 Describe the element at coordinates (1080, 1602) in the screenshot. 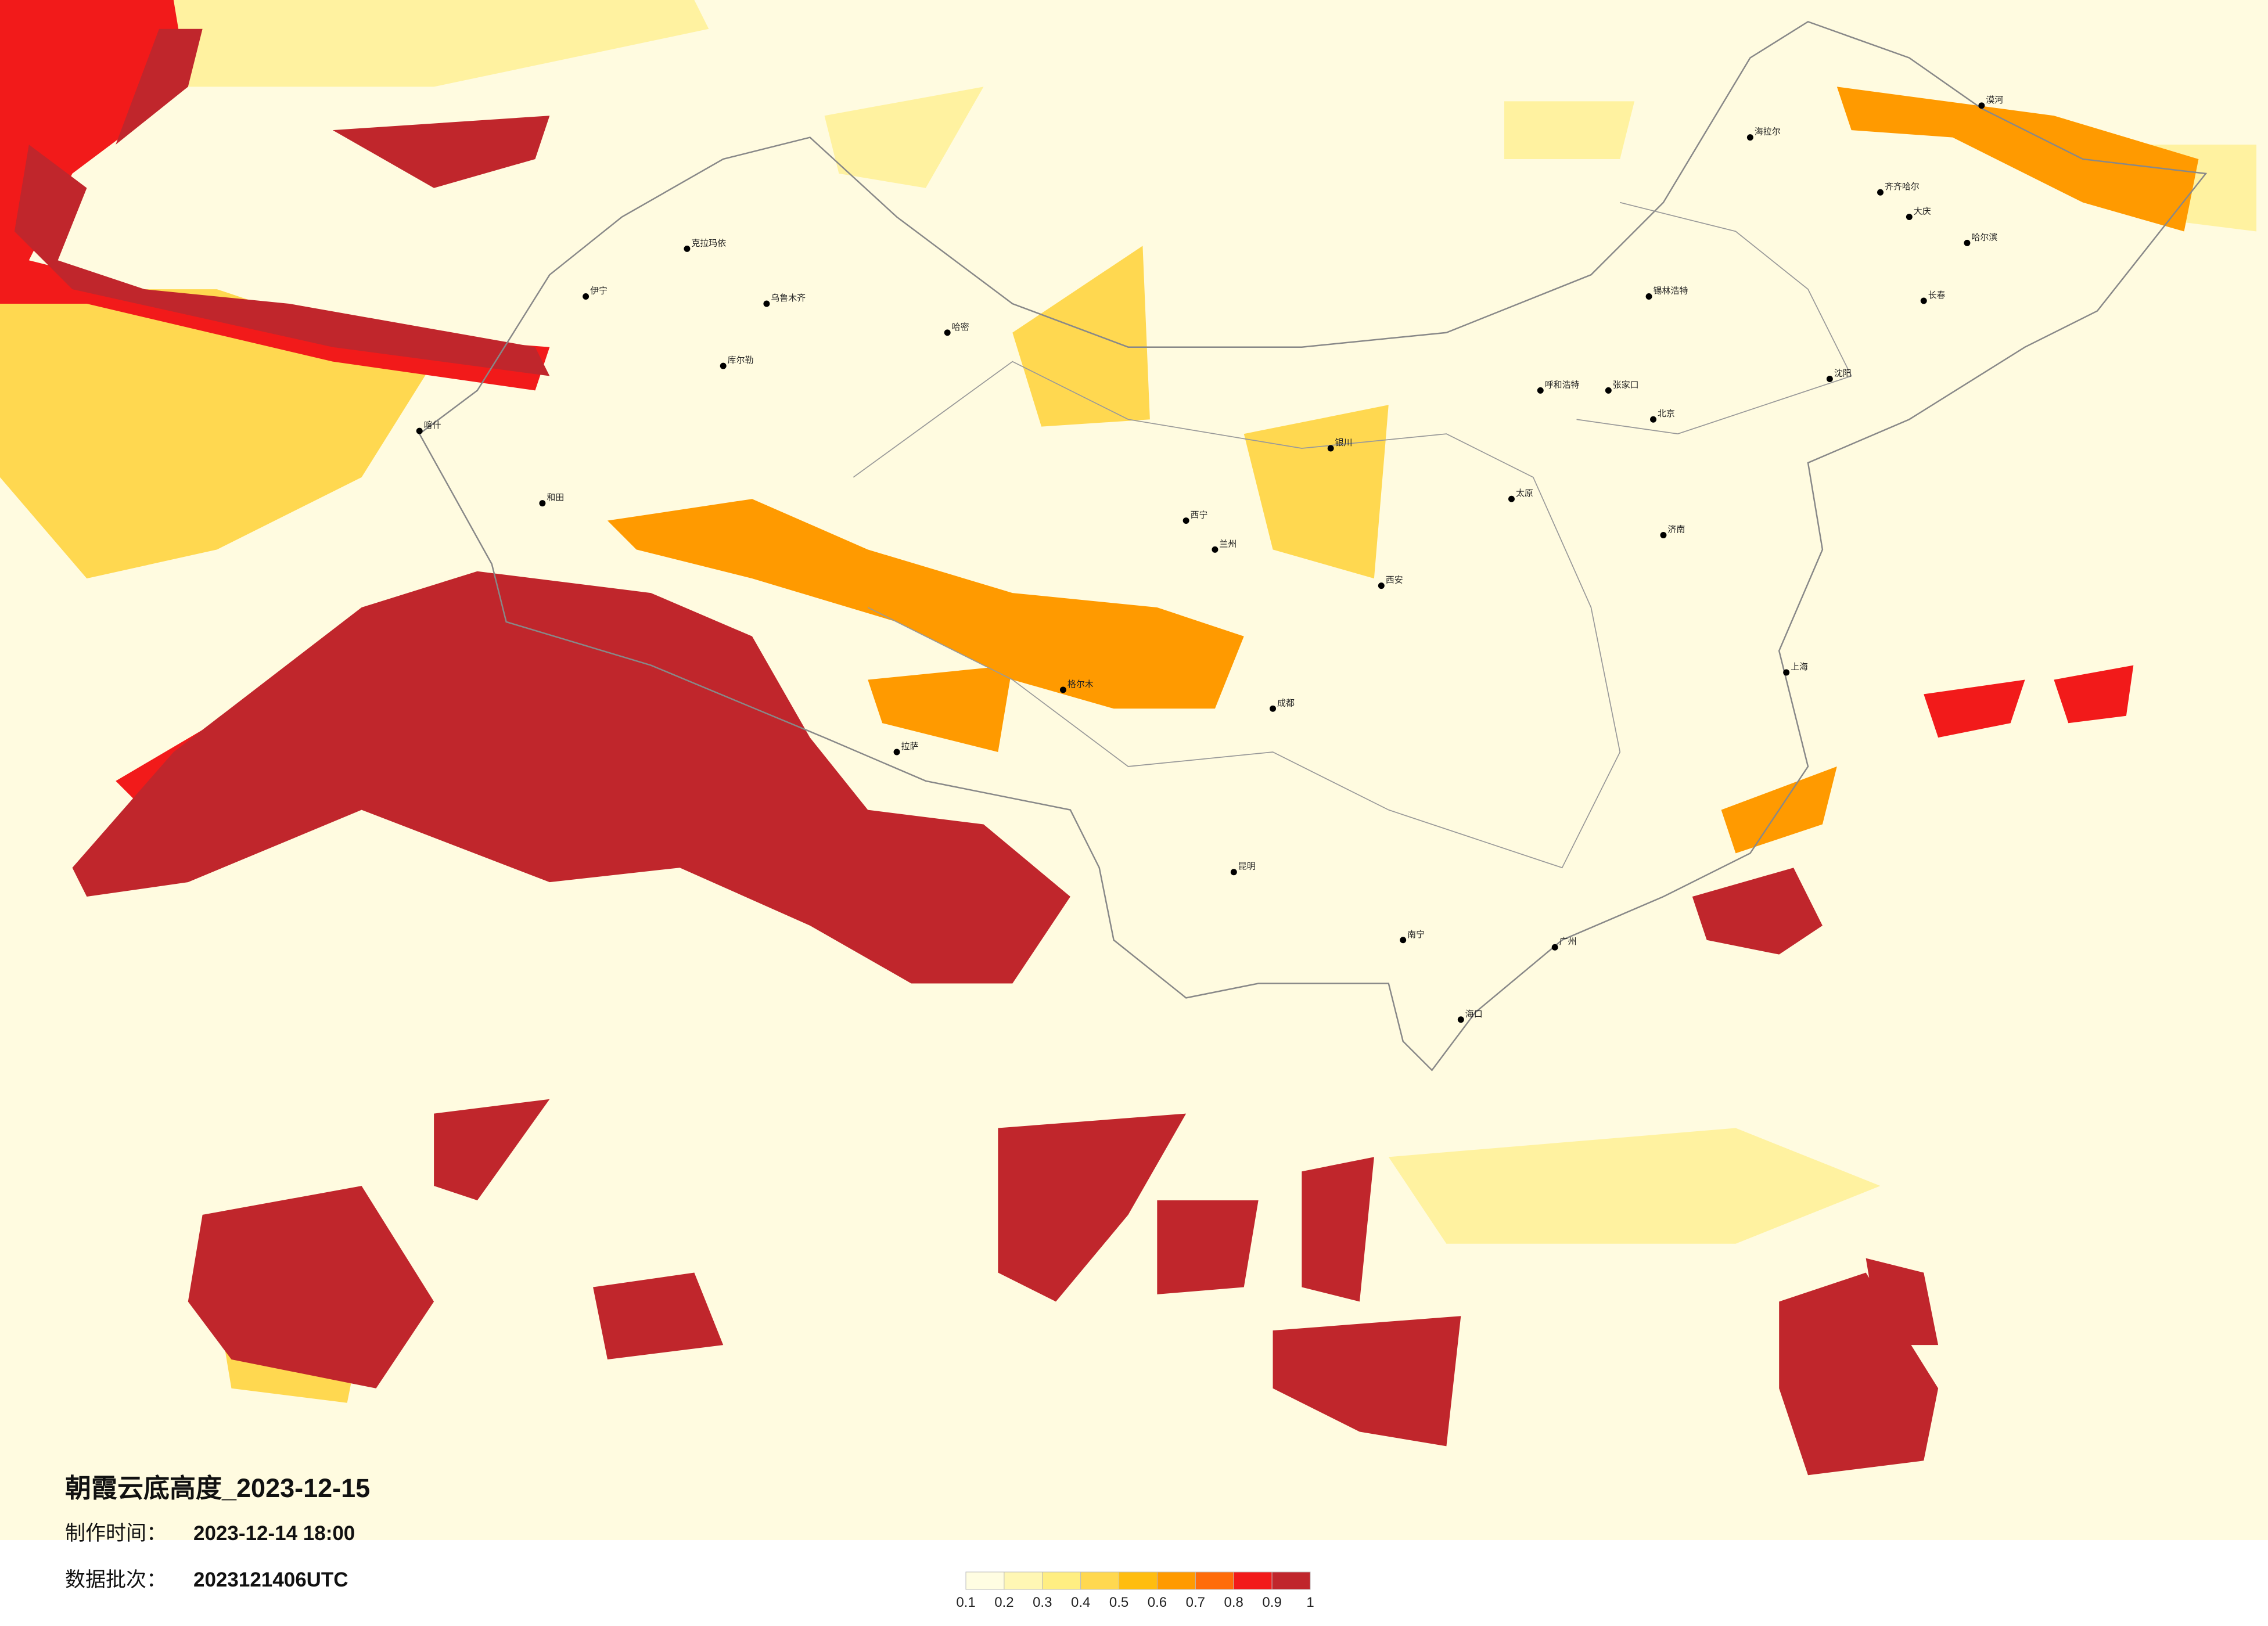

I see `colorbar-tick-label: 0.4` at that location.